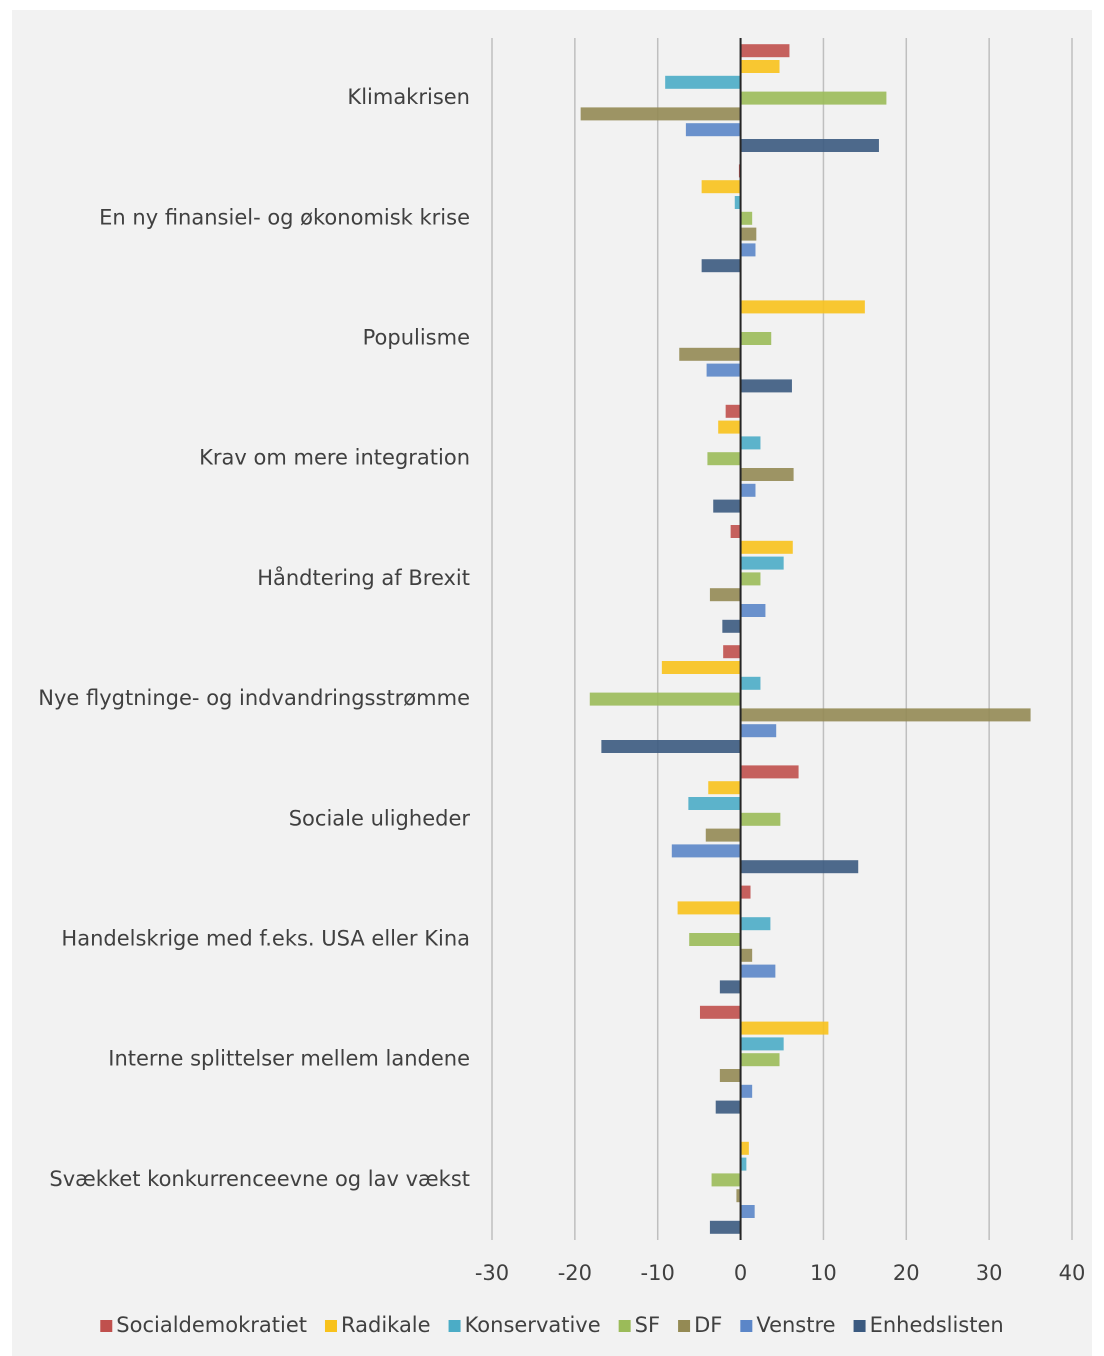  I want to click on y-tick-label: Populisme, so click(416, 338).